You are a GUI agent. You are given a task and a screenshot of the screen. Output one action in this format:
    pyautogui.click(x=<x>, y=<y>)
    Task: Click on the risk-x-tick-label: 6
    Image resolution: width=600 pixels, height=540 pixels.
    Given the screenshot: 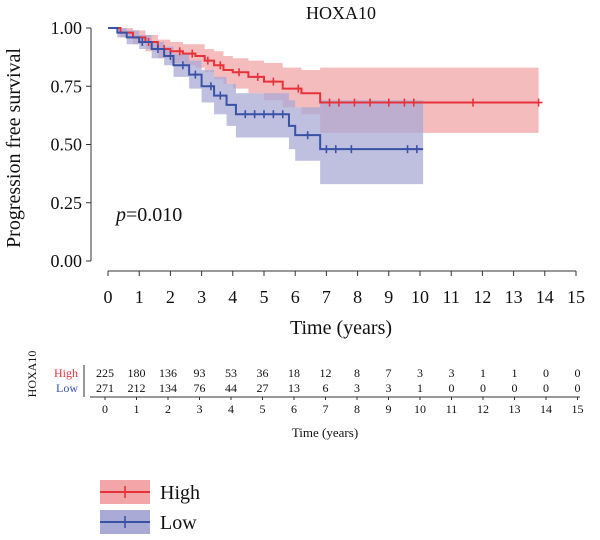 What is the action you would take?
    pyautogui.click(x=294, y=409)
    